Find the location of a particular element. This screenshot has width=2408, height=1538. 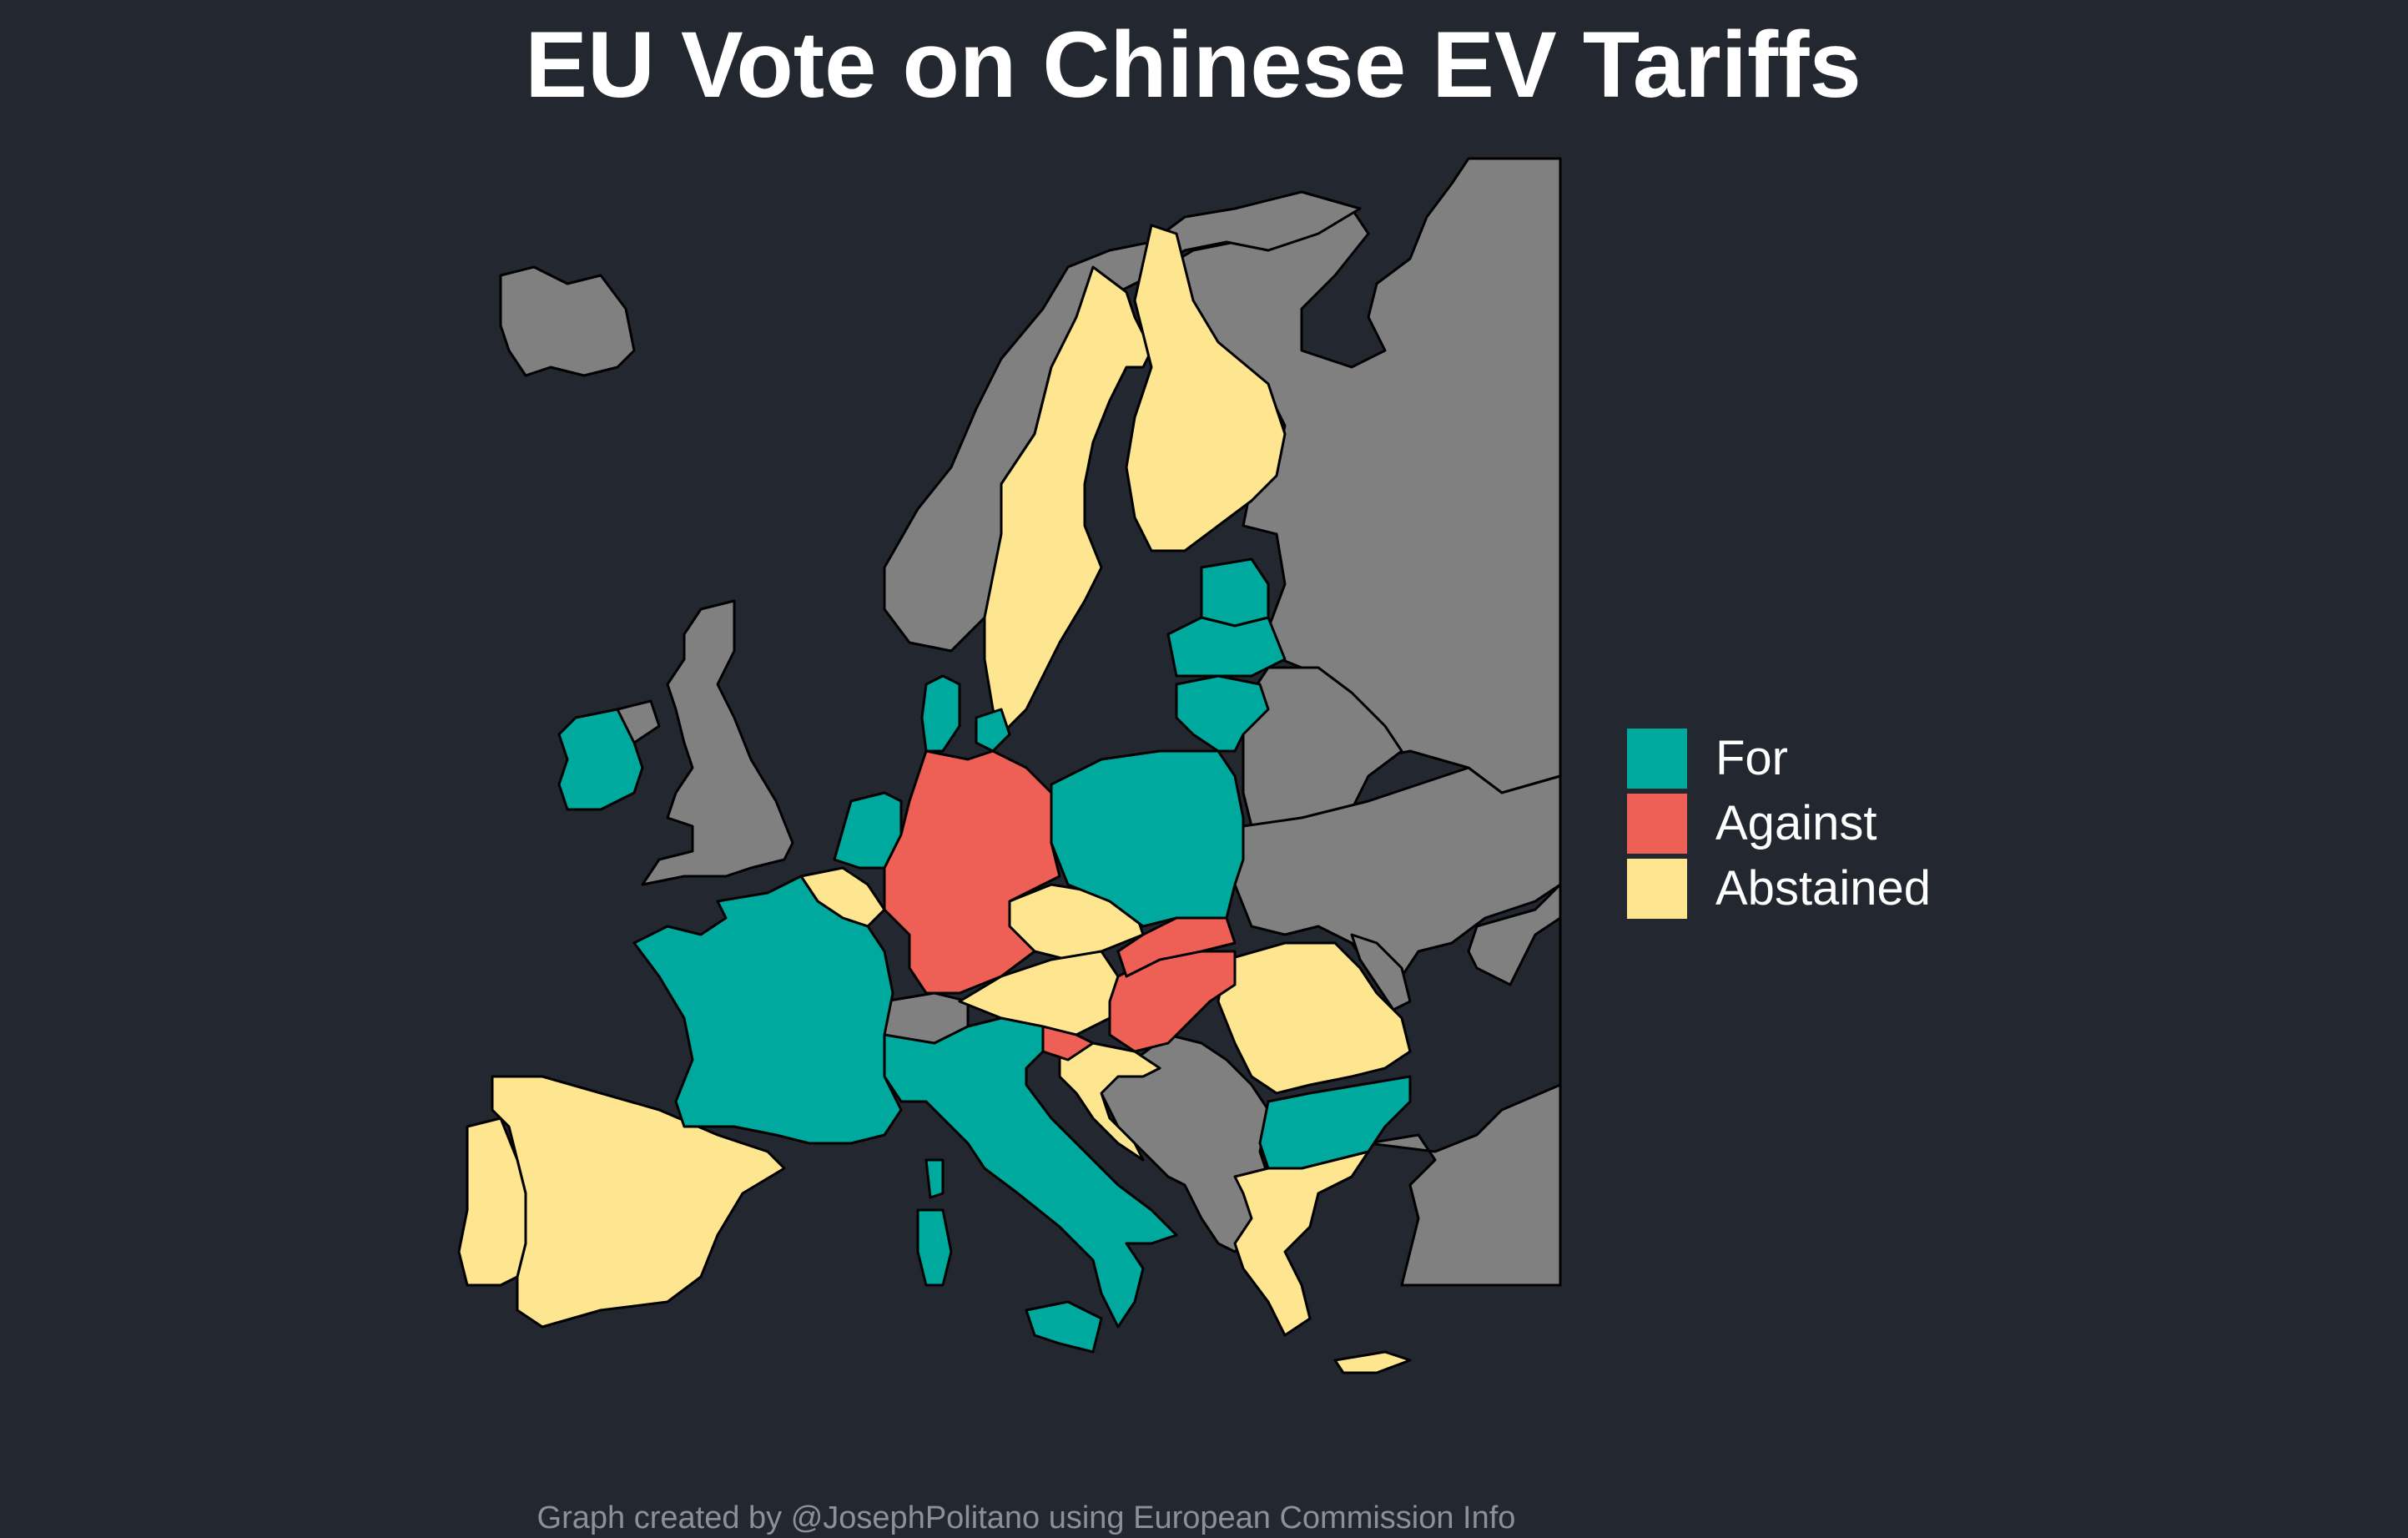

legend-label-against: Against is located at coordinates (1796, 823).